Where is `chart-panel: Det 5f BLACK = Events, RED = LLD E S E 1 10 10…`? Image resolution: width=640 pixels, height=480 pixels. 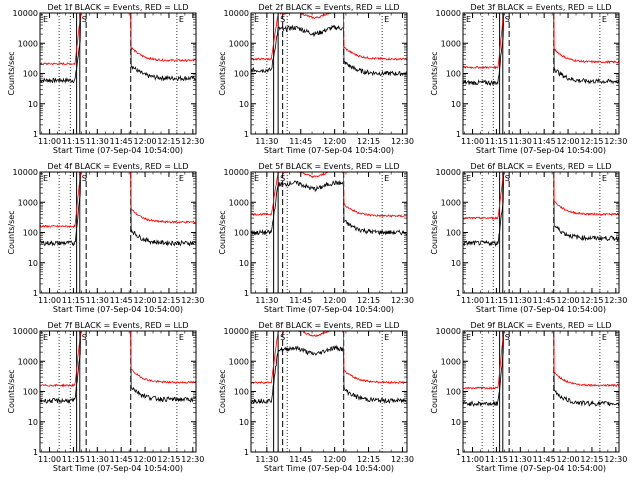 chart-panel: Det 5f BLACK = Events, RED = LLD E S E 1 10 10… is located at coordinates (316, 238).